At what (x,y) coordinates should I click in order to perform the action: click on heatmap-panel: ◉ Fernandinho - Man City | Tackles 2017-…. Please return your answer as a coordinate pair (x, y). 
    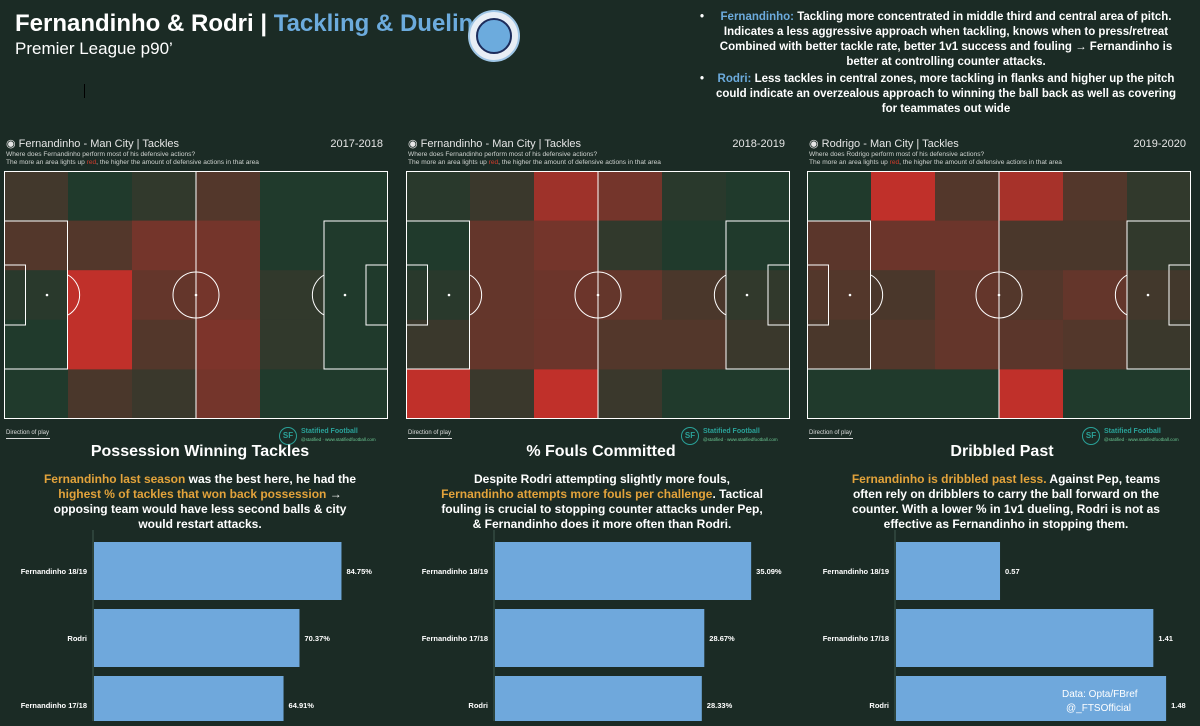
    Looking at the image, I should click on (198, 289).